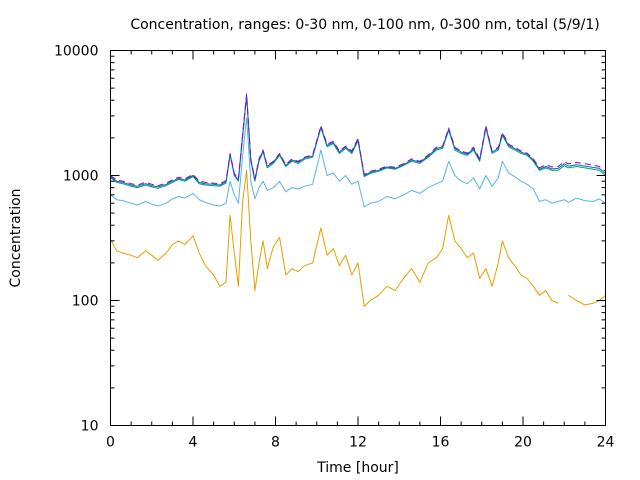 The width and height of the screenshot is (640, 480). What do you see at coordinates (358, 443) in the screenshot?
I see `x-tick-label: 12` at bounding box center [358, 443].